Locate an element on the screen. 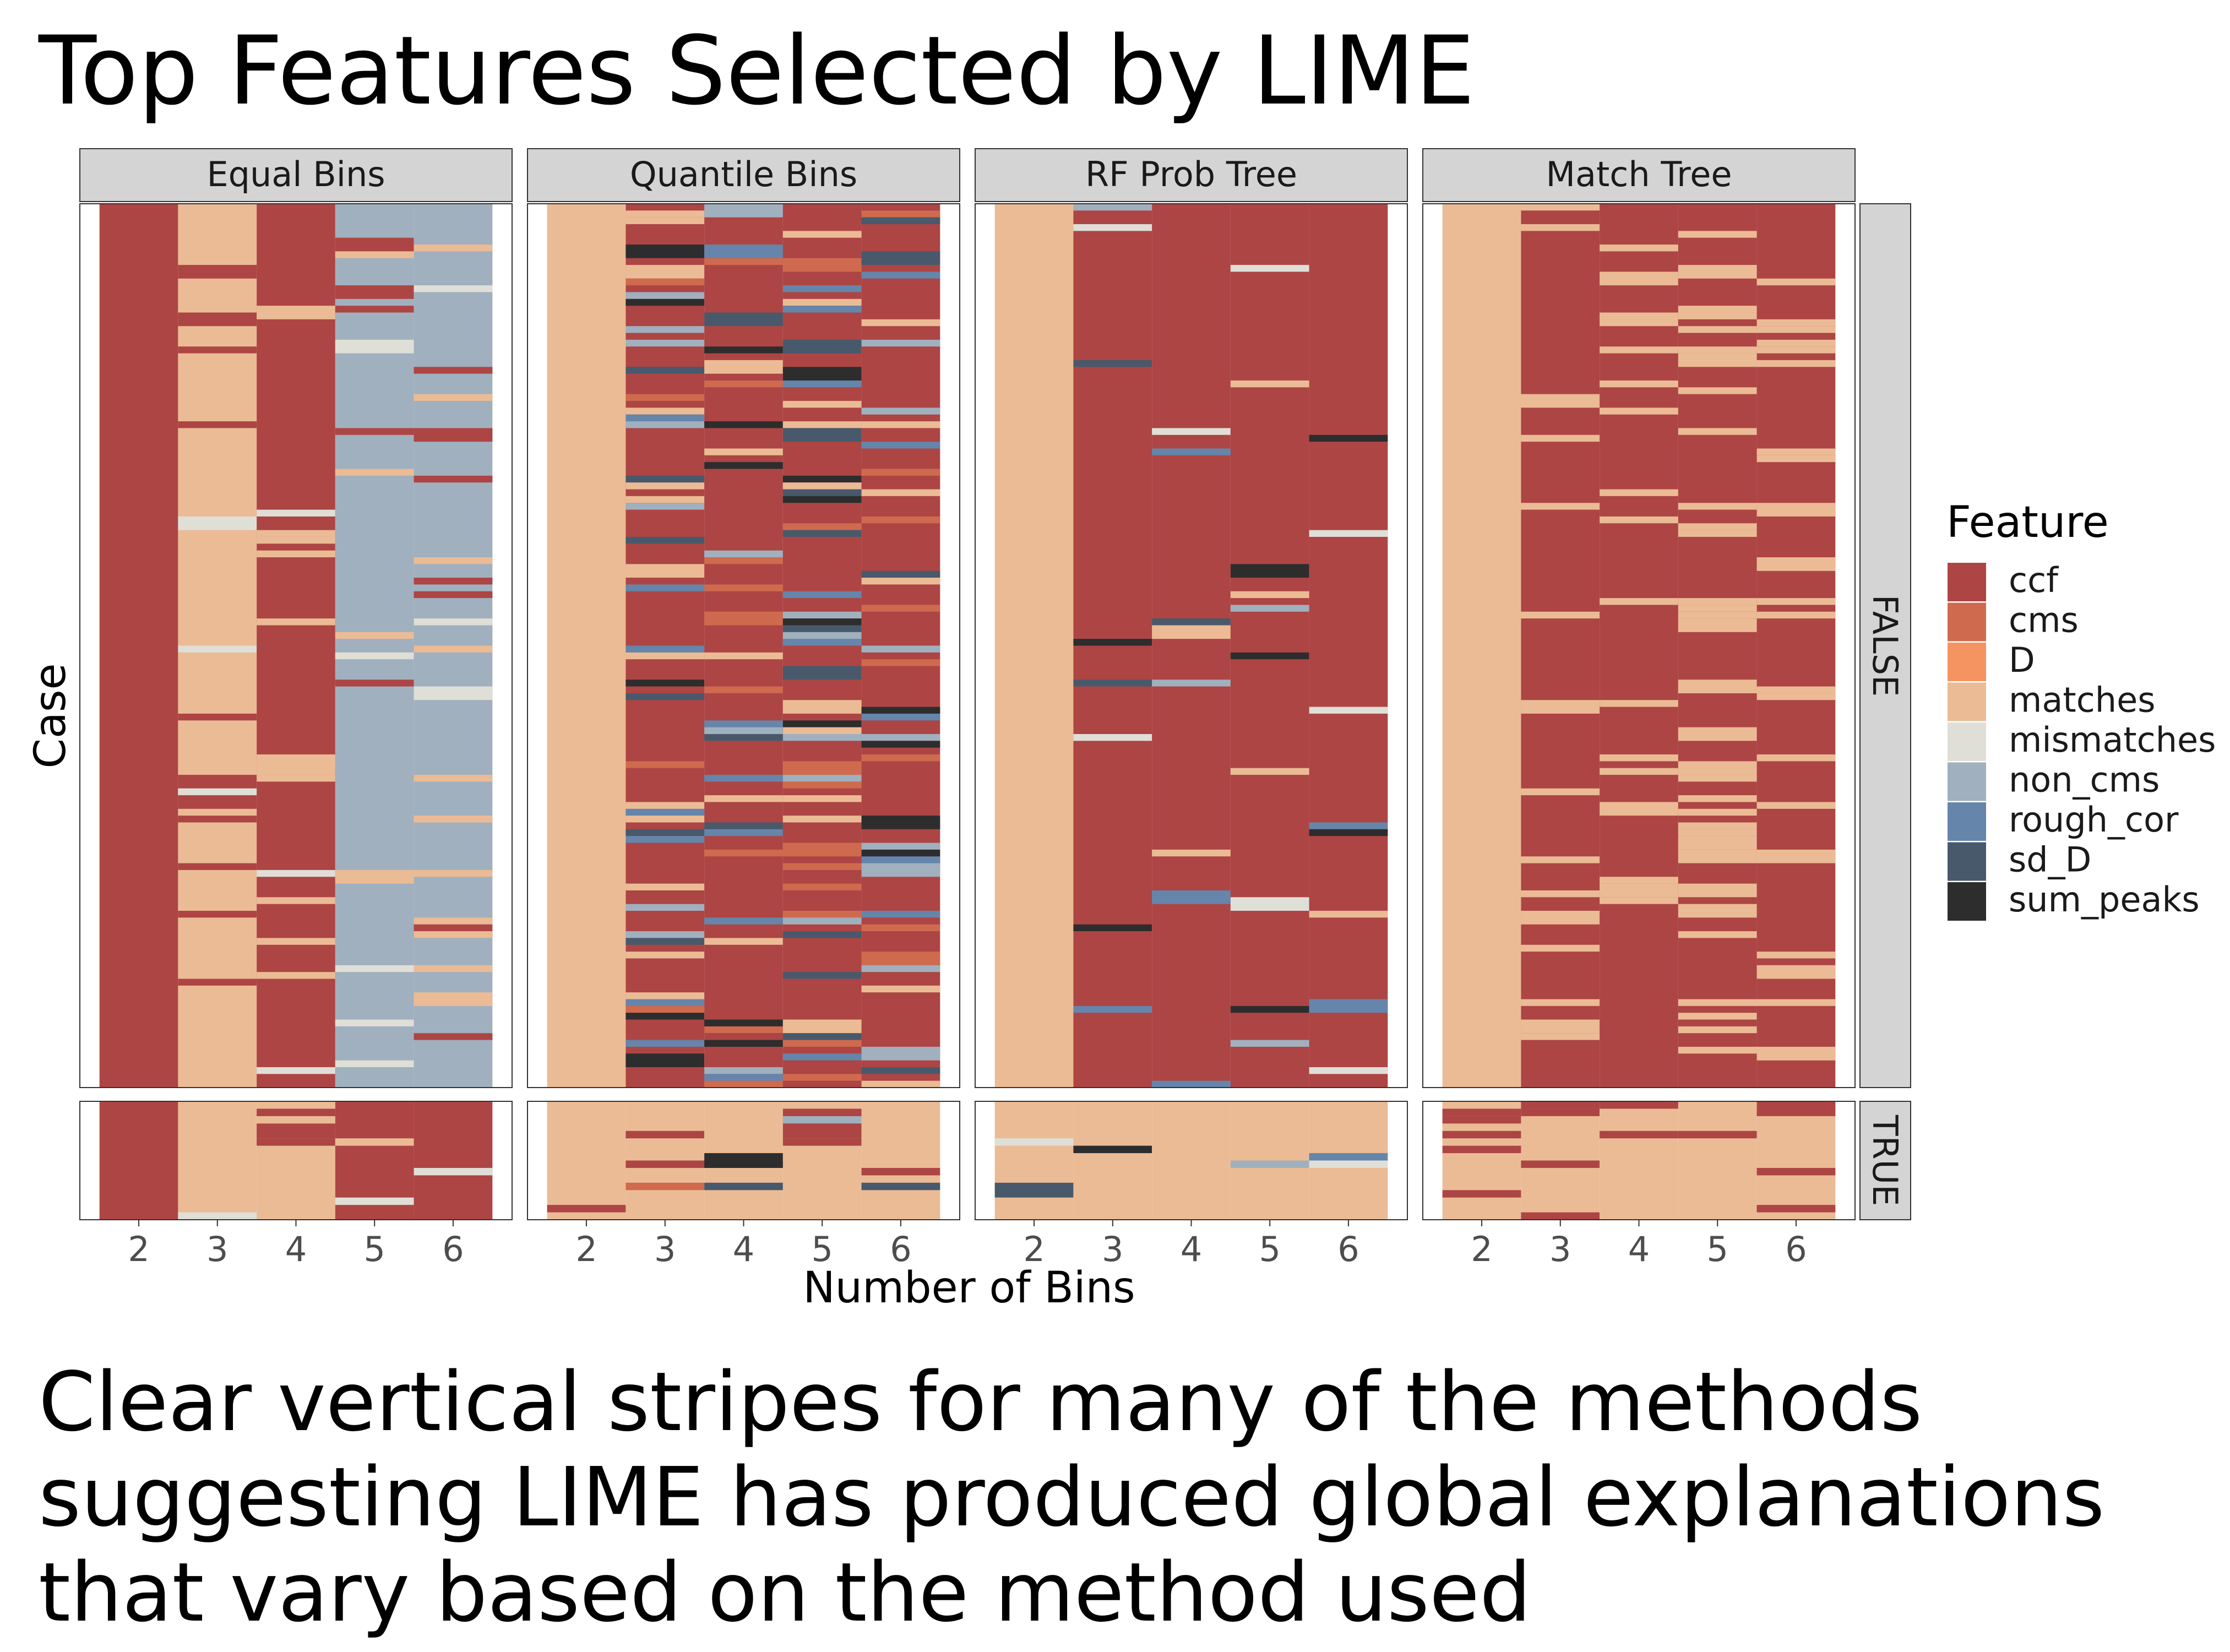 The height and width of the screenshot is (1652, 2230). row-strip-true: TRUE is located at coordinates (1885, 1160).